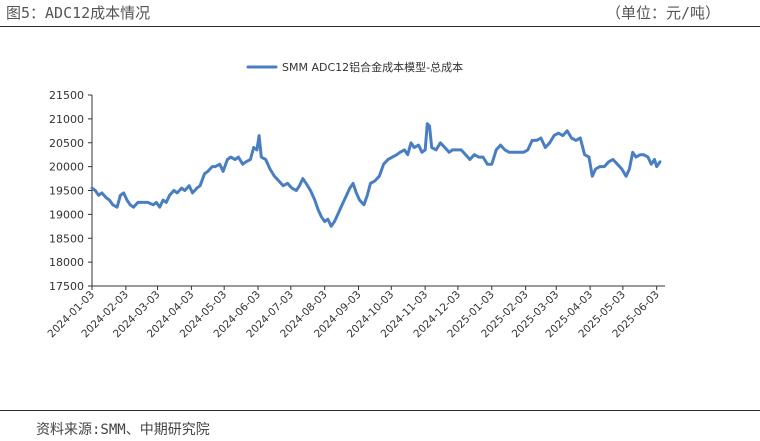 The width and height of the screenshot is (760, 441). What do you see at coordinates (380, 26) in the screenshot?
I see `top-rule` at bounding box center [380, 26].